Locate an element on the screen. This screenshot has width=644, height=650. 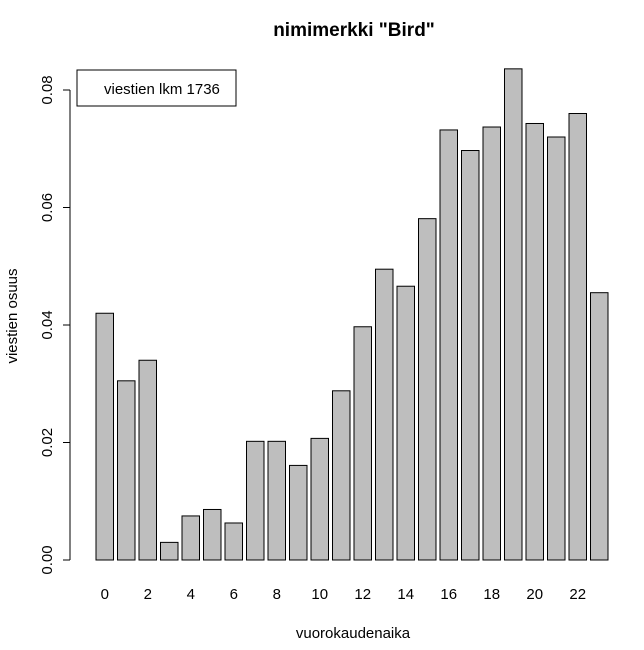
x-tick-label: 22 is located at coordinates (577, 594).